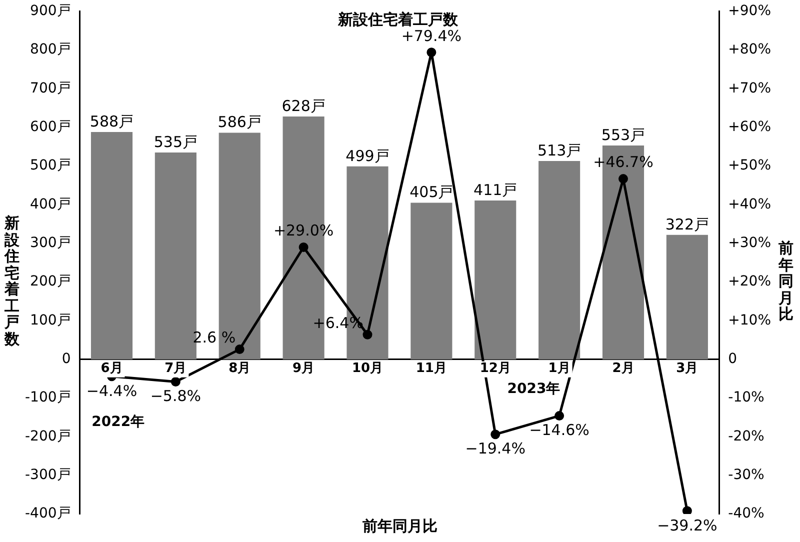  What do you see at coordinates (111, 368) in the screenshot?
I see `x-tick-label: 6月` at bounding box center [111, 368].